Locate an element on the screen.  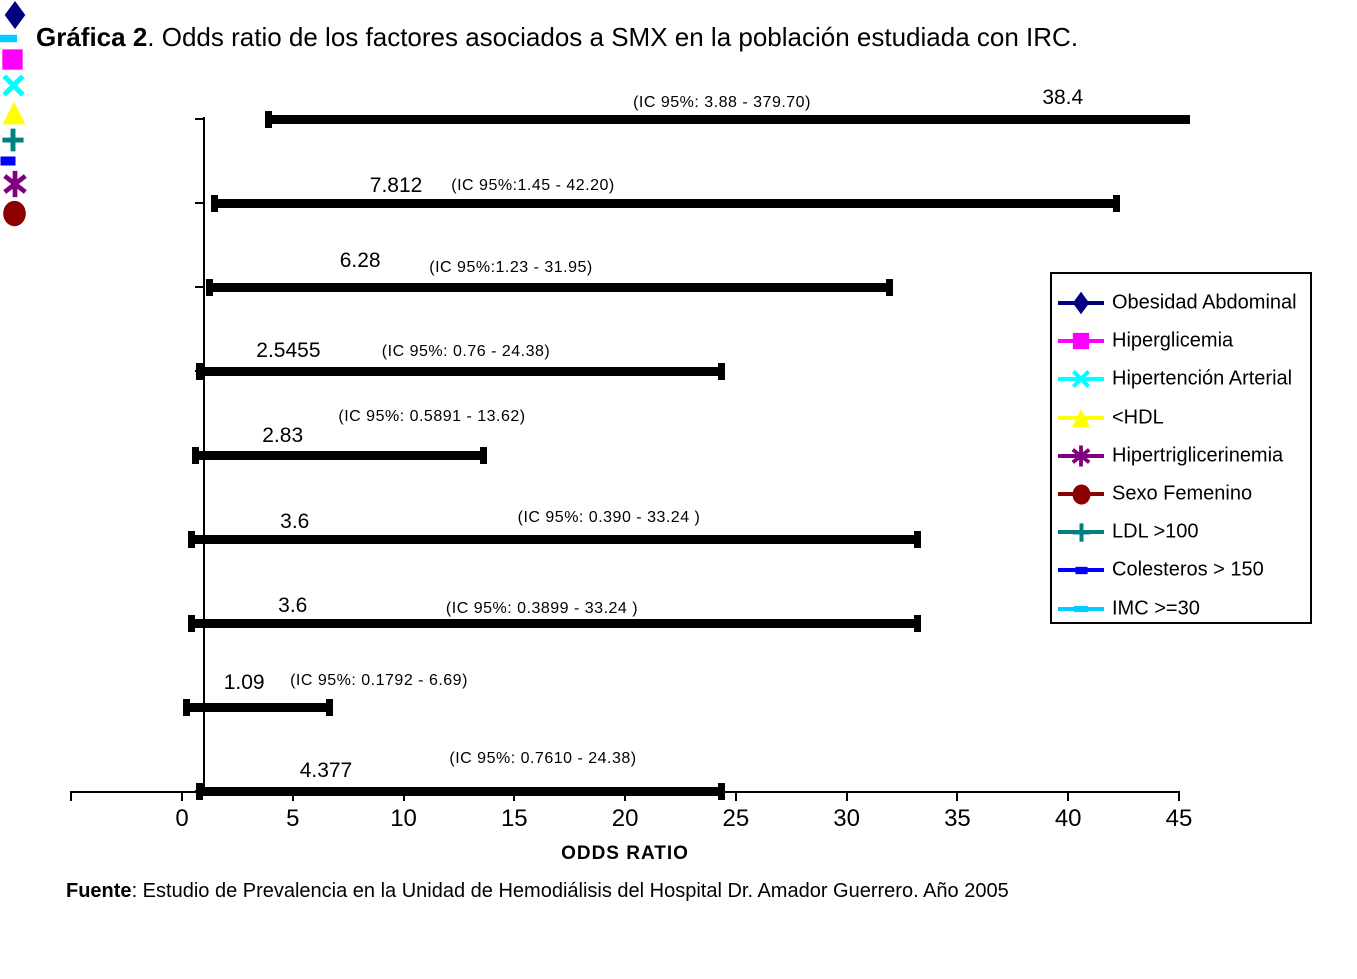
legend-label: Sexo Femenino is located at coordinates (1182, 493).